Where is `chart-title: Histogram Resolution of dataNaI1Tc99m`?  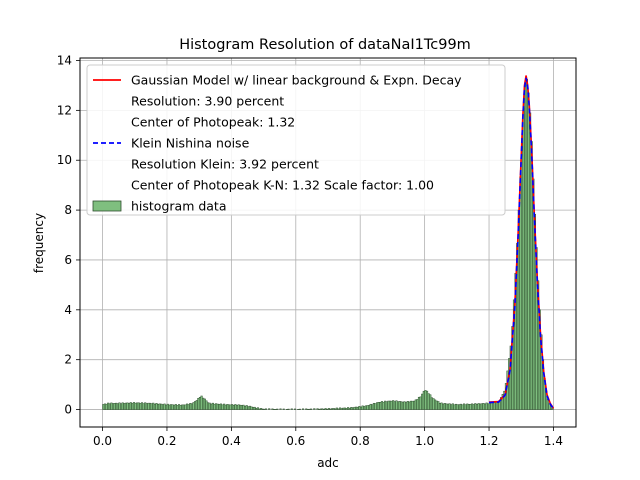
chart-title: Histogram Resolution of dataNaI1Tc99m is located at coordinates (325, 45).